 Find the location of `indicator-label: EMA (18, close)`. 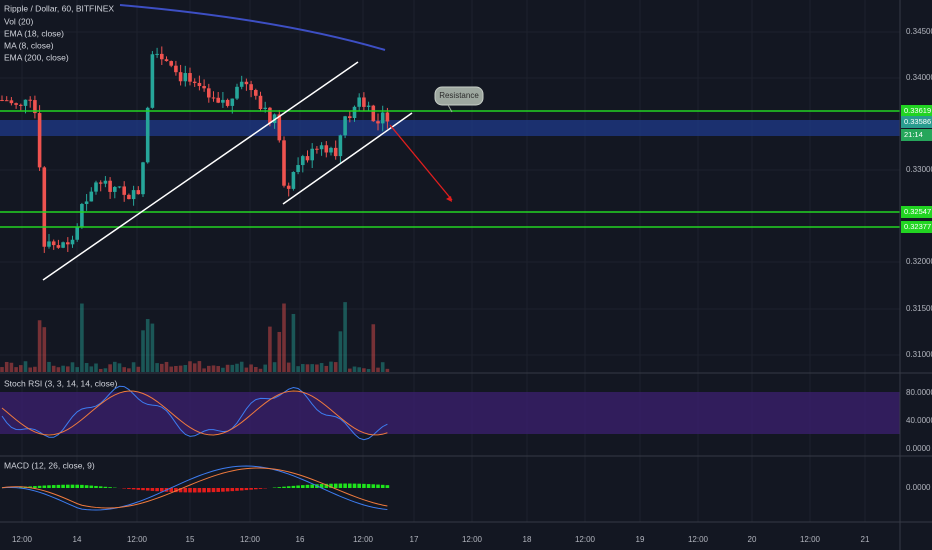

indicator-label: EMA (18, close) is located at coordinates (34, 33).